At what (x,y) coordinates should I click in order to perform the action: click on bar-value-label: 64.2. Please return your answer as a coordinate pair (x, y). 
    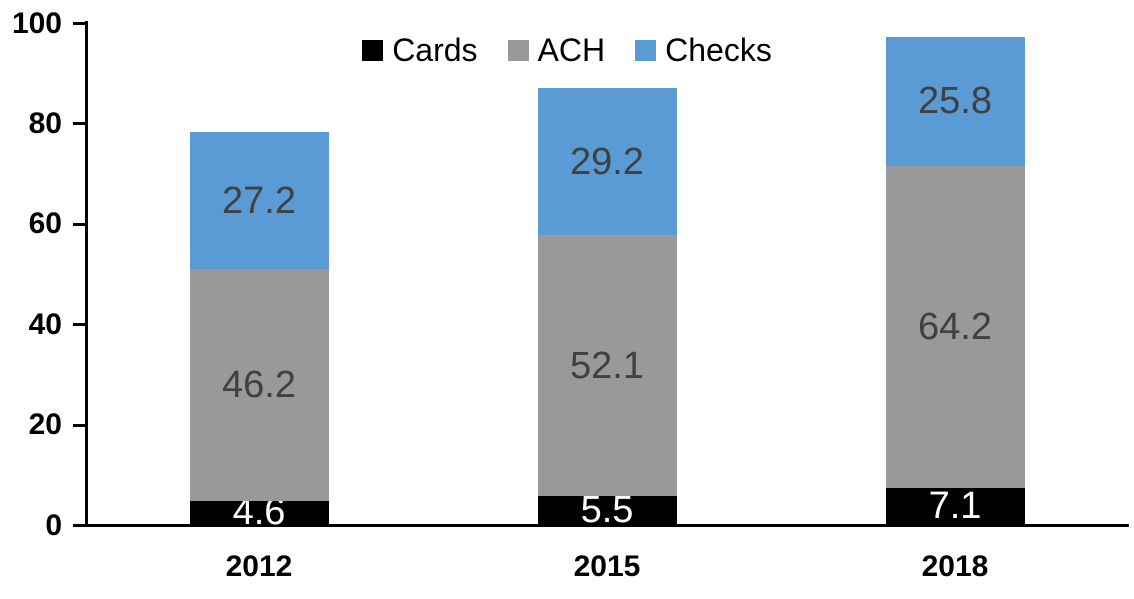
    Looking at the image, I should click on (955, 327).